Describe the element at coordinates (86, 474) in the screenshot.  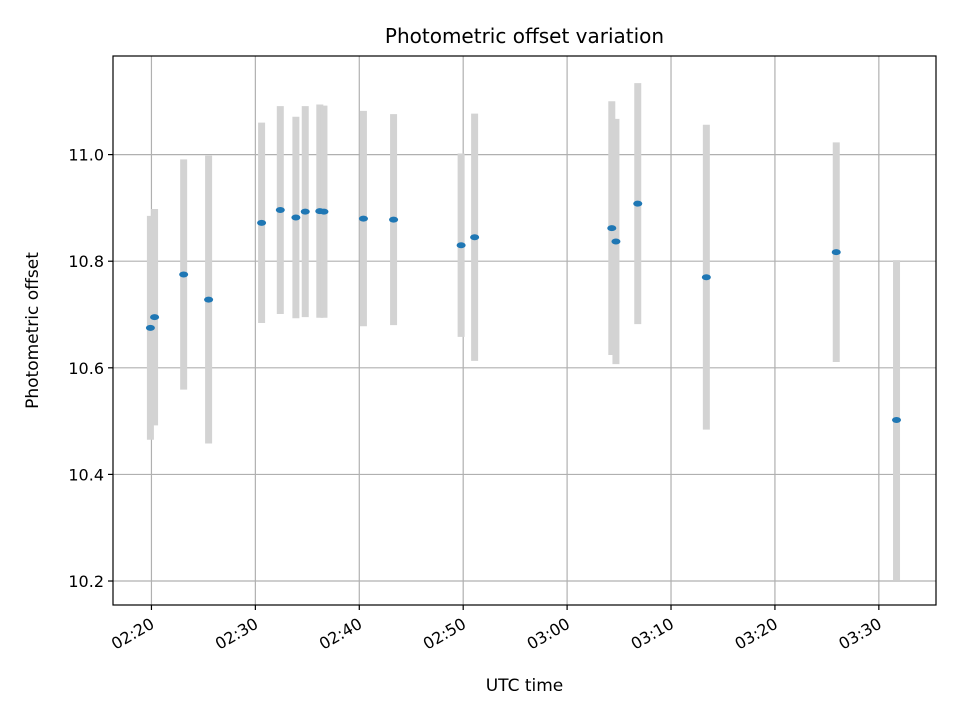
I see `y-tick-label: 10.4` at that location.